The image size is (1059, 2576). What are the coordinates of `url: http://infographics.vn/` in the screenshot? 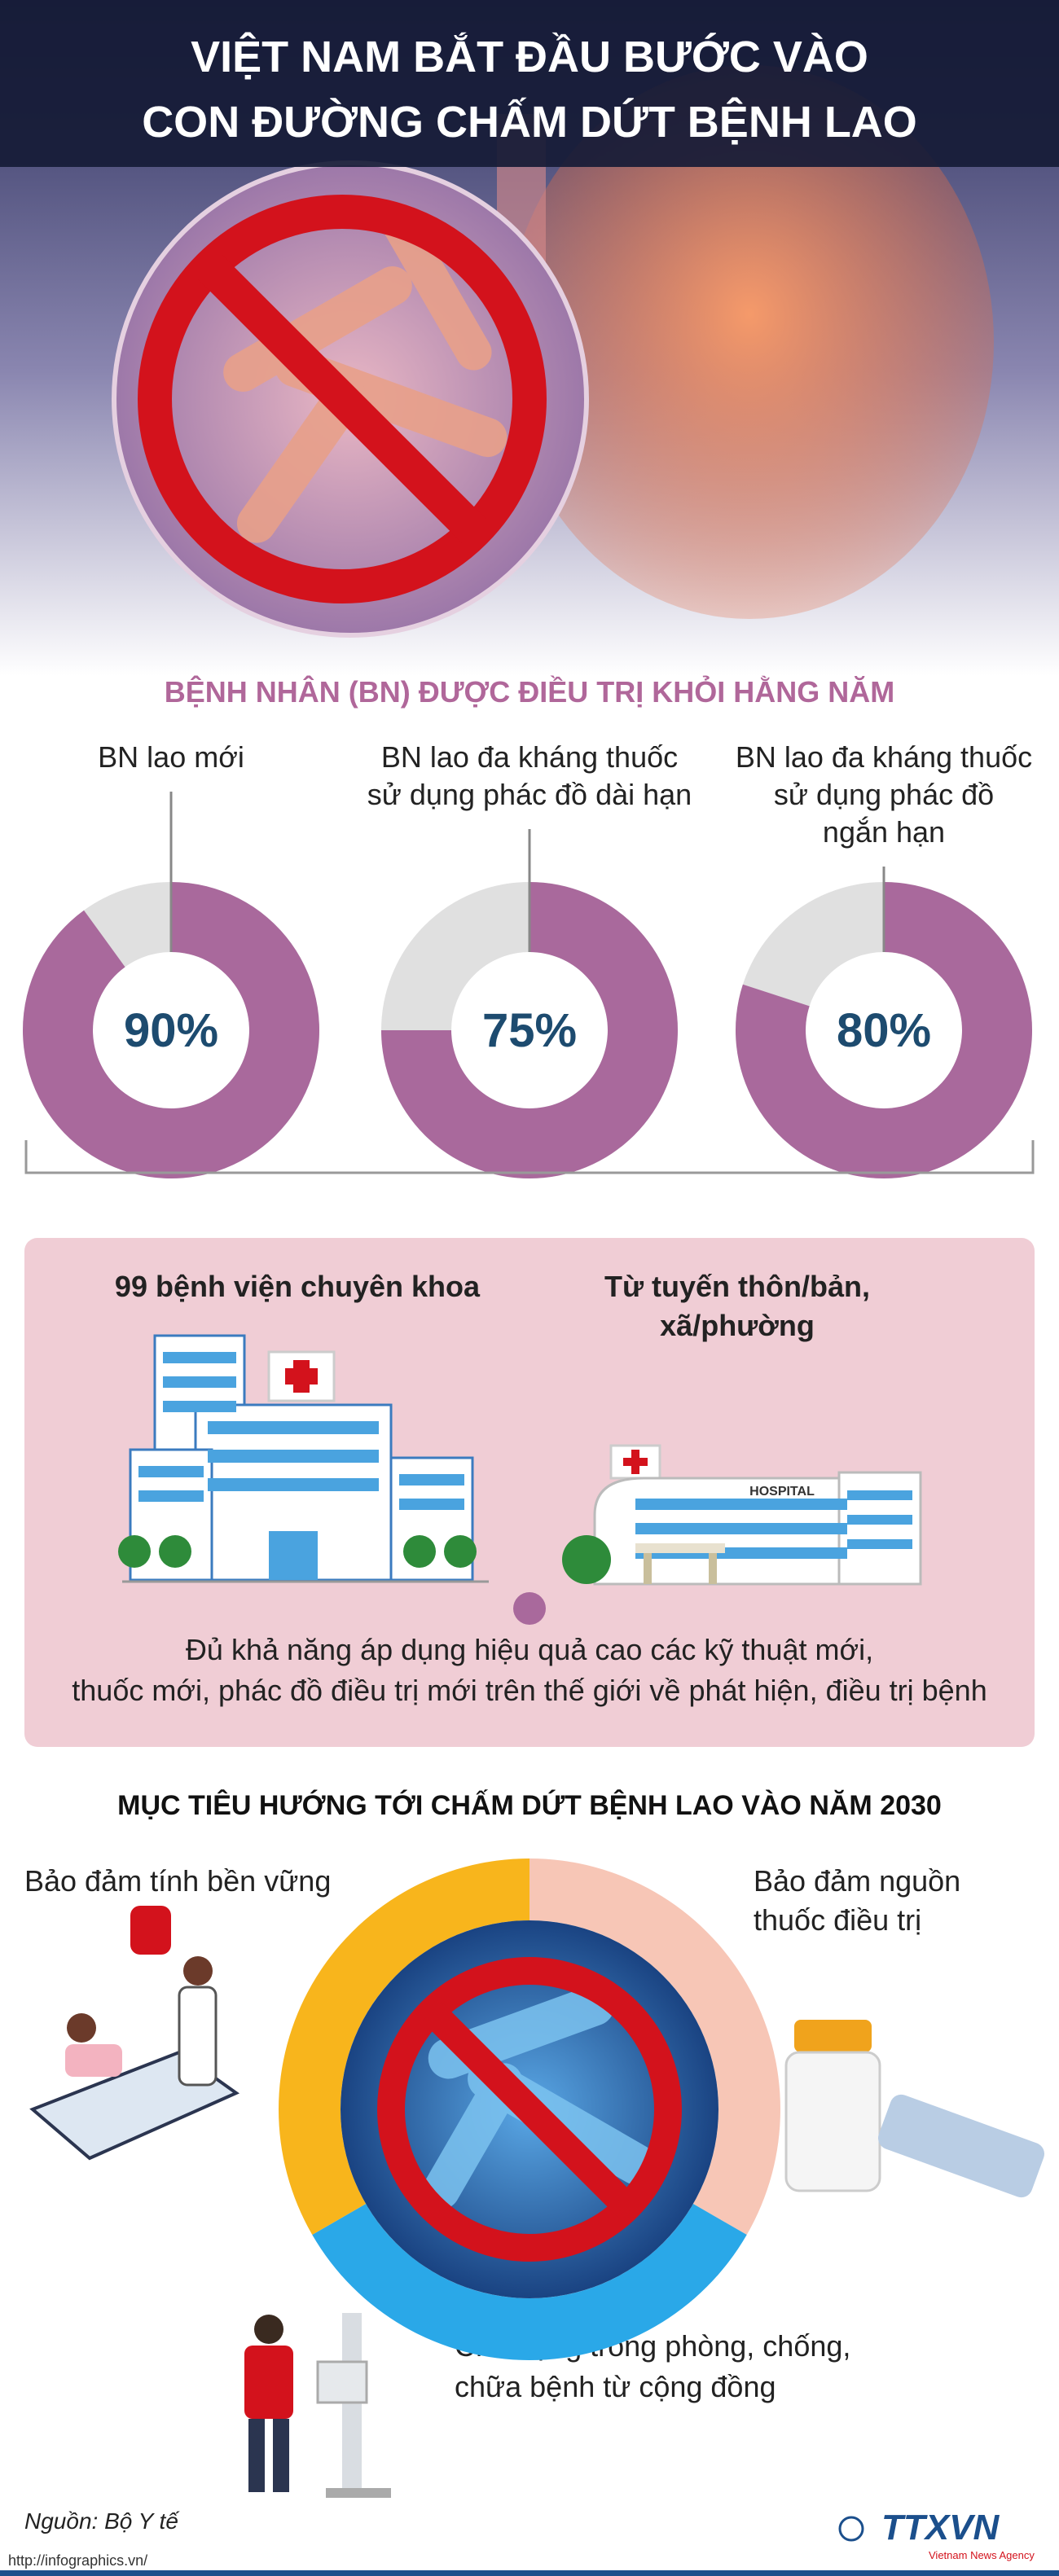 It's located at (77, 2560).